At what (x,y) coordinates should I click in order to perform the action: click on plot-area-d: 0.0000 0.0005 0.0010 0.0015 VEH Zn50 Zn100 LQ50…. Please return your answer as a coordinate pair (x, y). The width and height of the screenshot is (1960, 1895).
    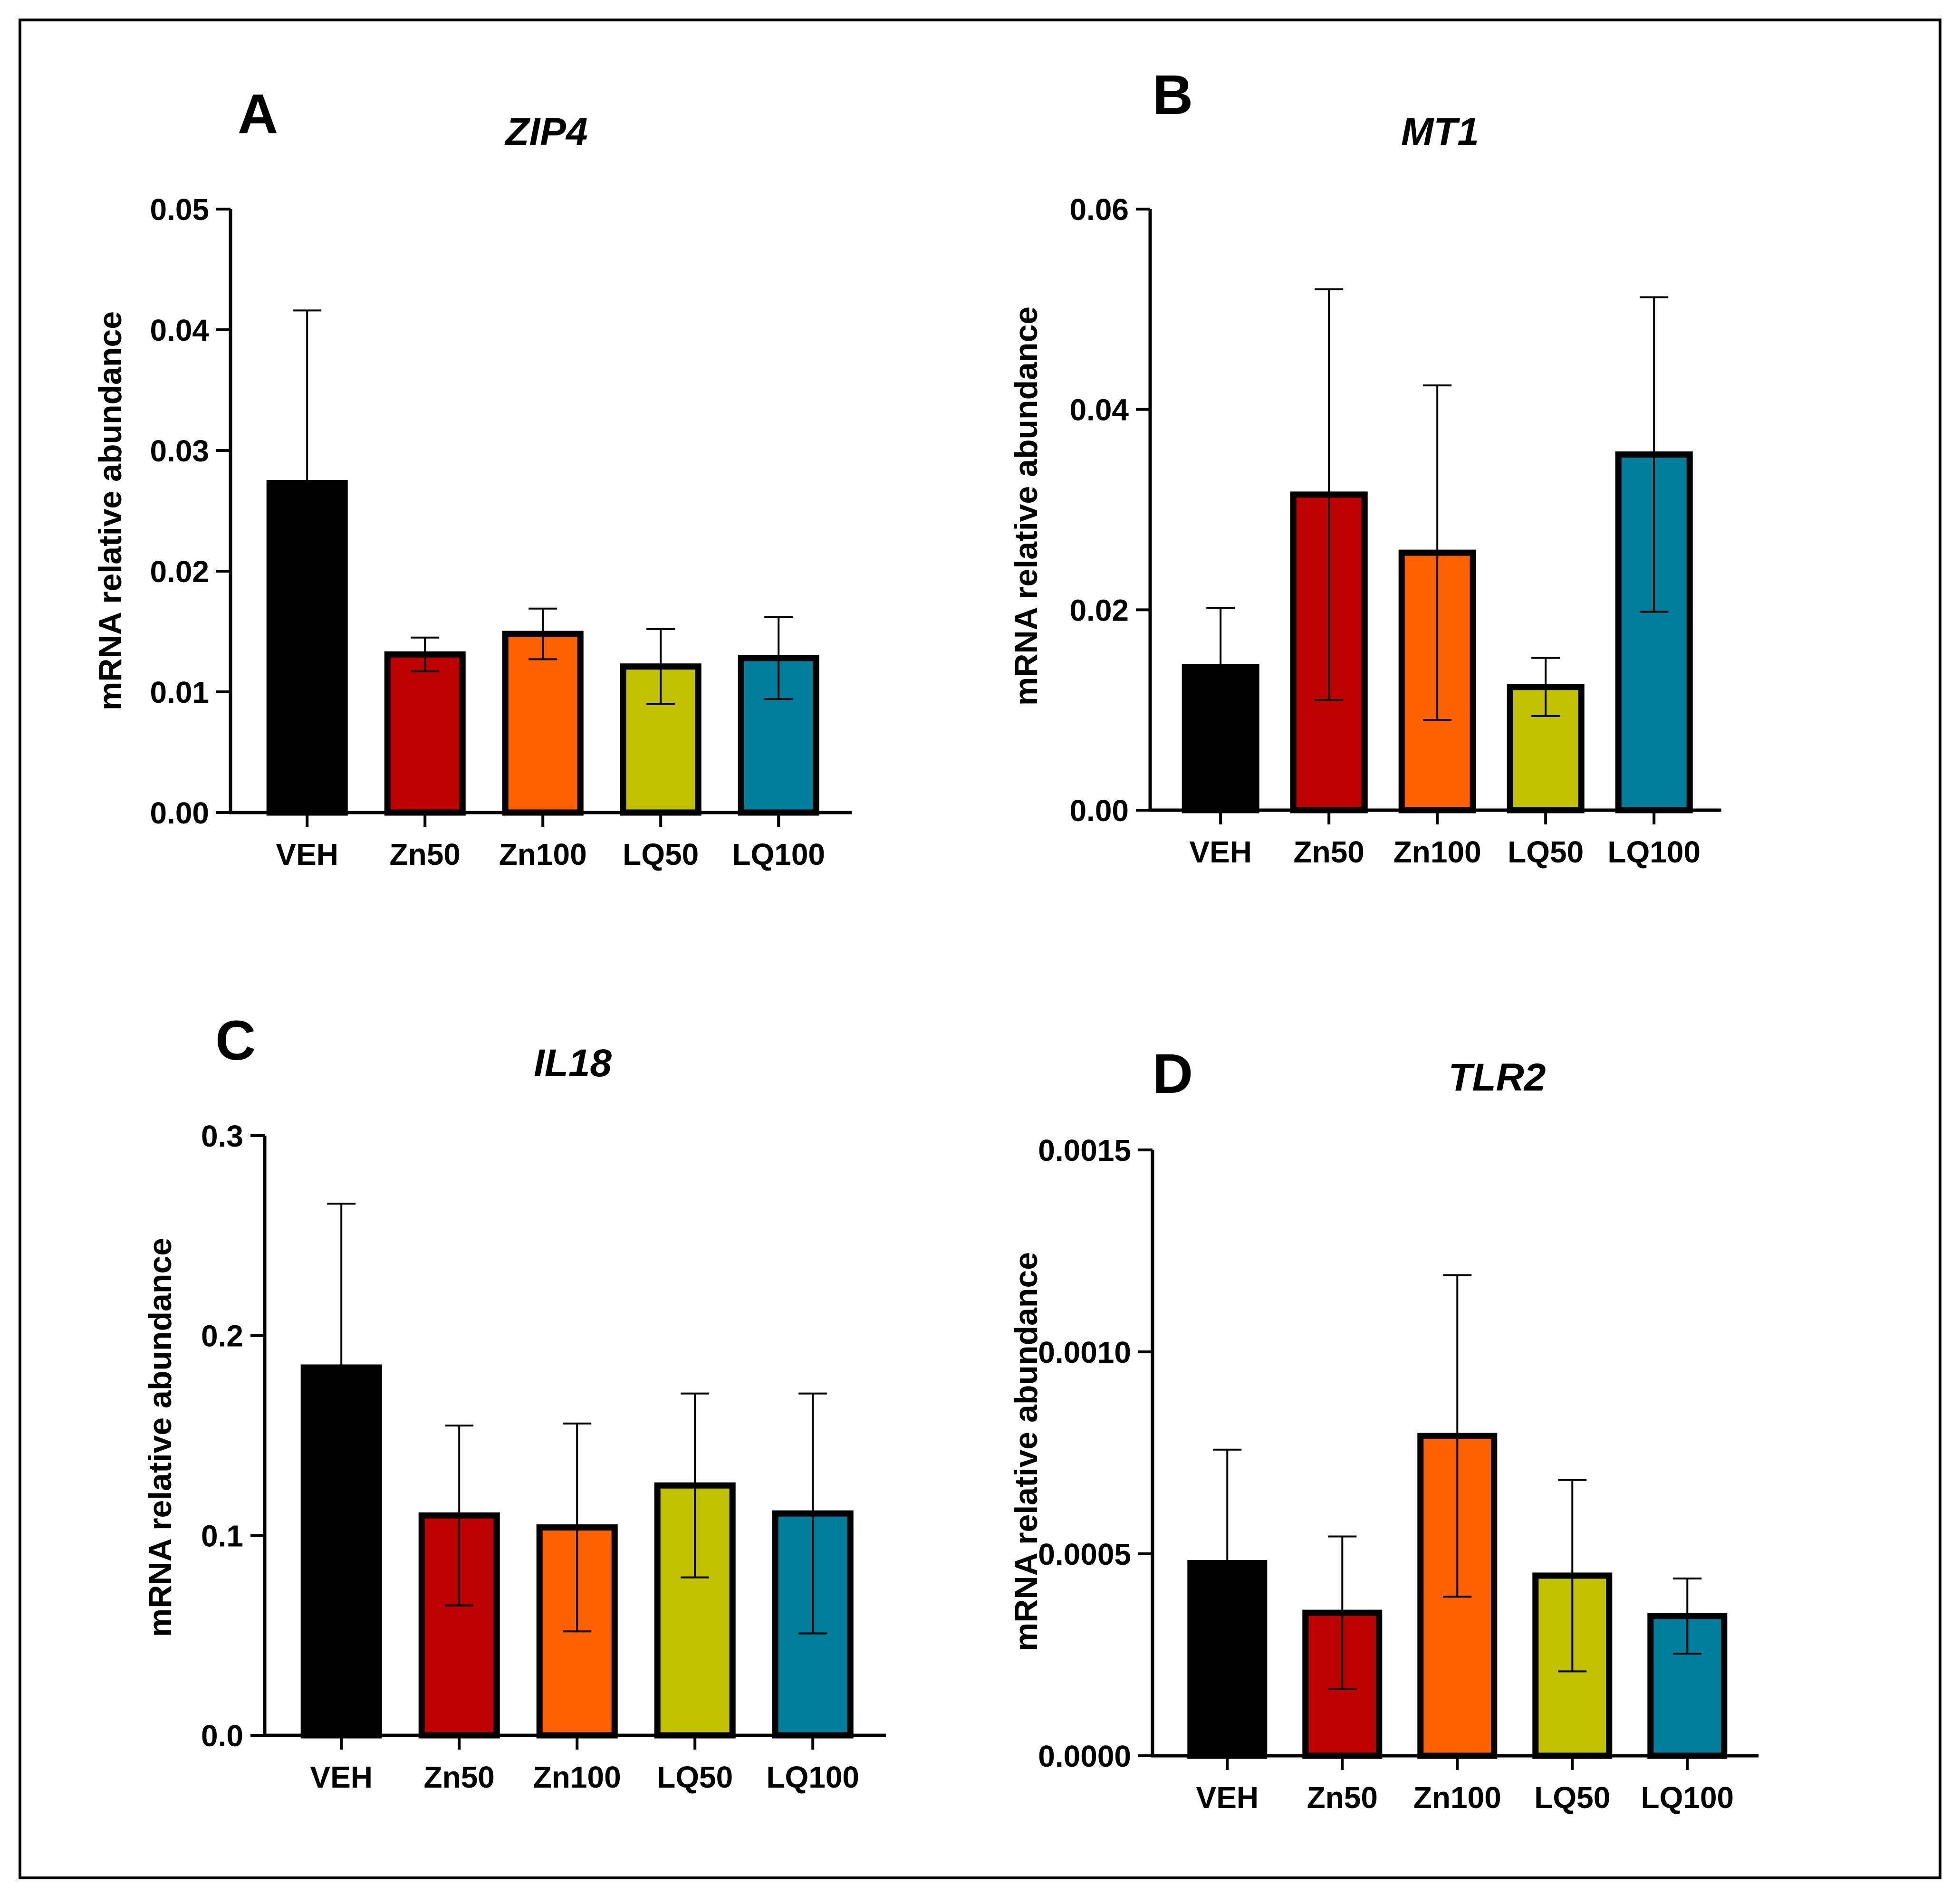
    Looking at the image, I should click on (1398, 1474).